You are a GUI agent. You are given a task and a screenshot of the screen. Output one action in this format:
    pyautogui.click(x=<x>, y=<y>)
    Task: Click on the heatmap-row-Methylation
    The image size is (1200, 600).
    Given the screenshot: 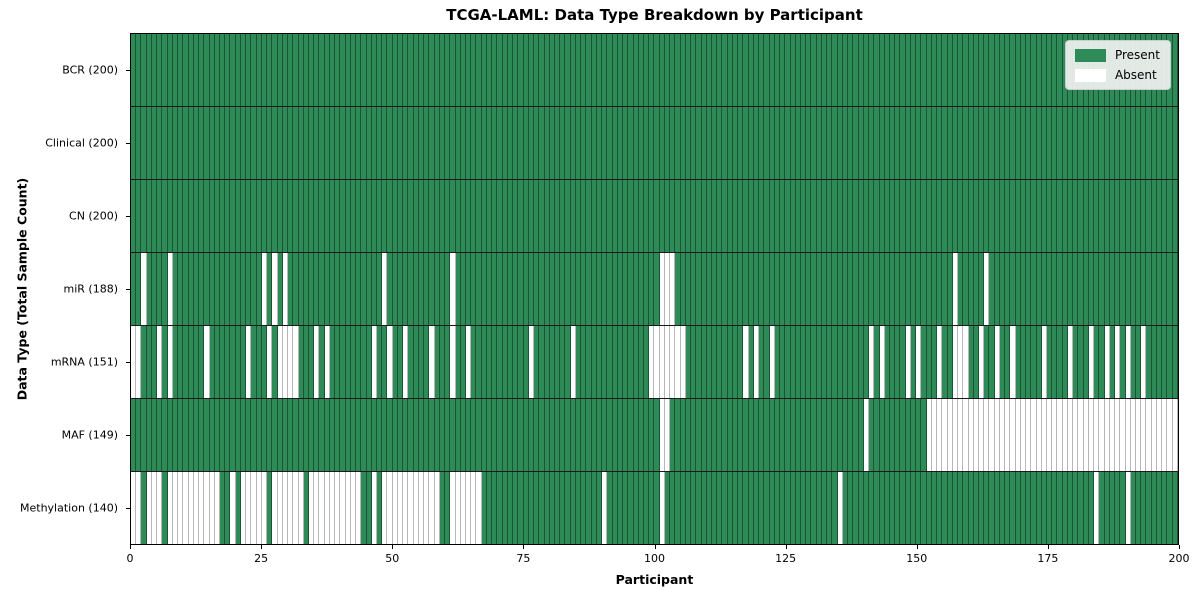 What is the action you would take?
    pyautogui.click(x=654, y=507)
    